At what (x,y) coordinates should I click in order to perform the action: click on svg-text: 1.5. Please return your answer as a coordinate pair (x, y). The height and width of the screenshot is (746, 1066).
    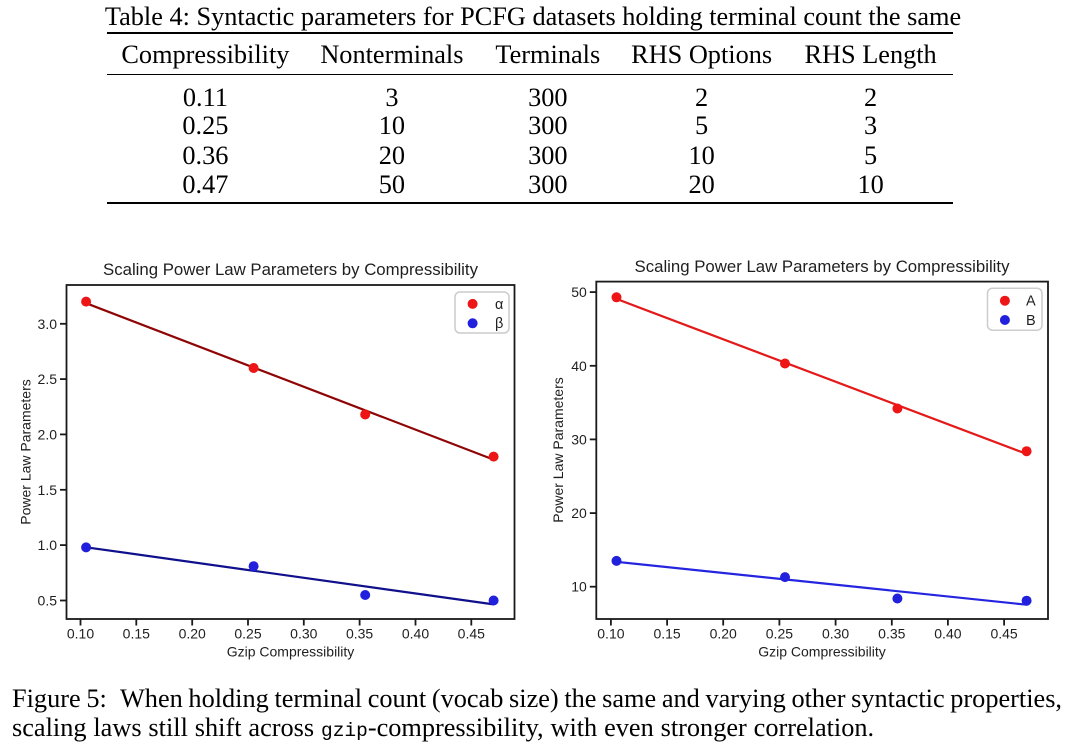
    Looking at the image, I should click on (48, 490).